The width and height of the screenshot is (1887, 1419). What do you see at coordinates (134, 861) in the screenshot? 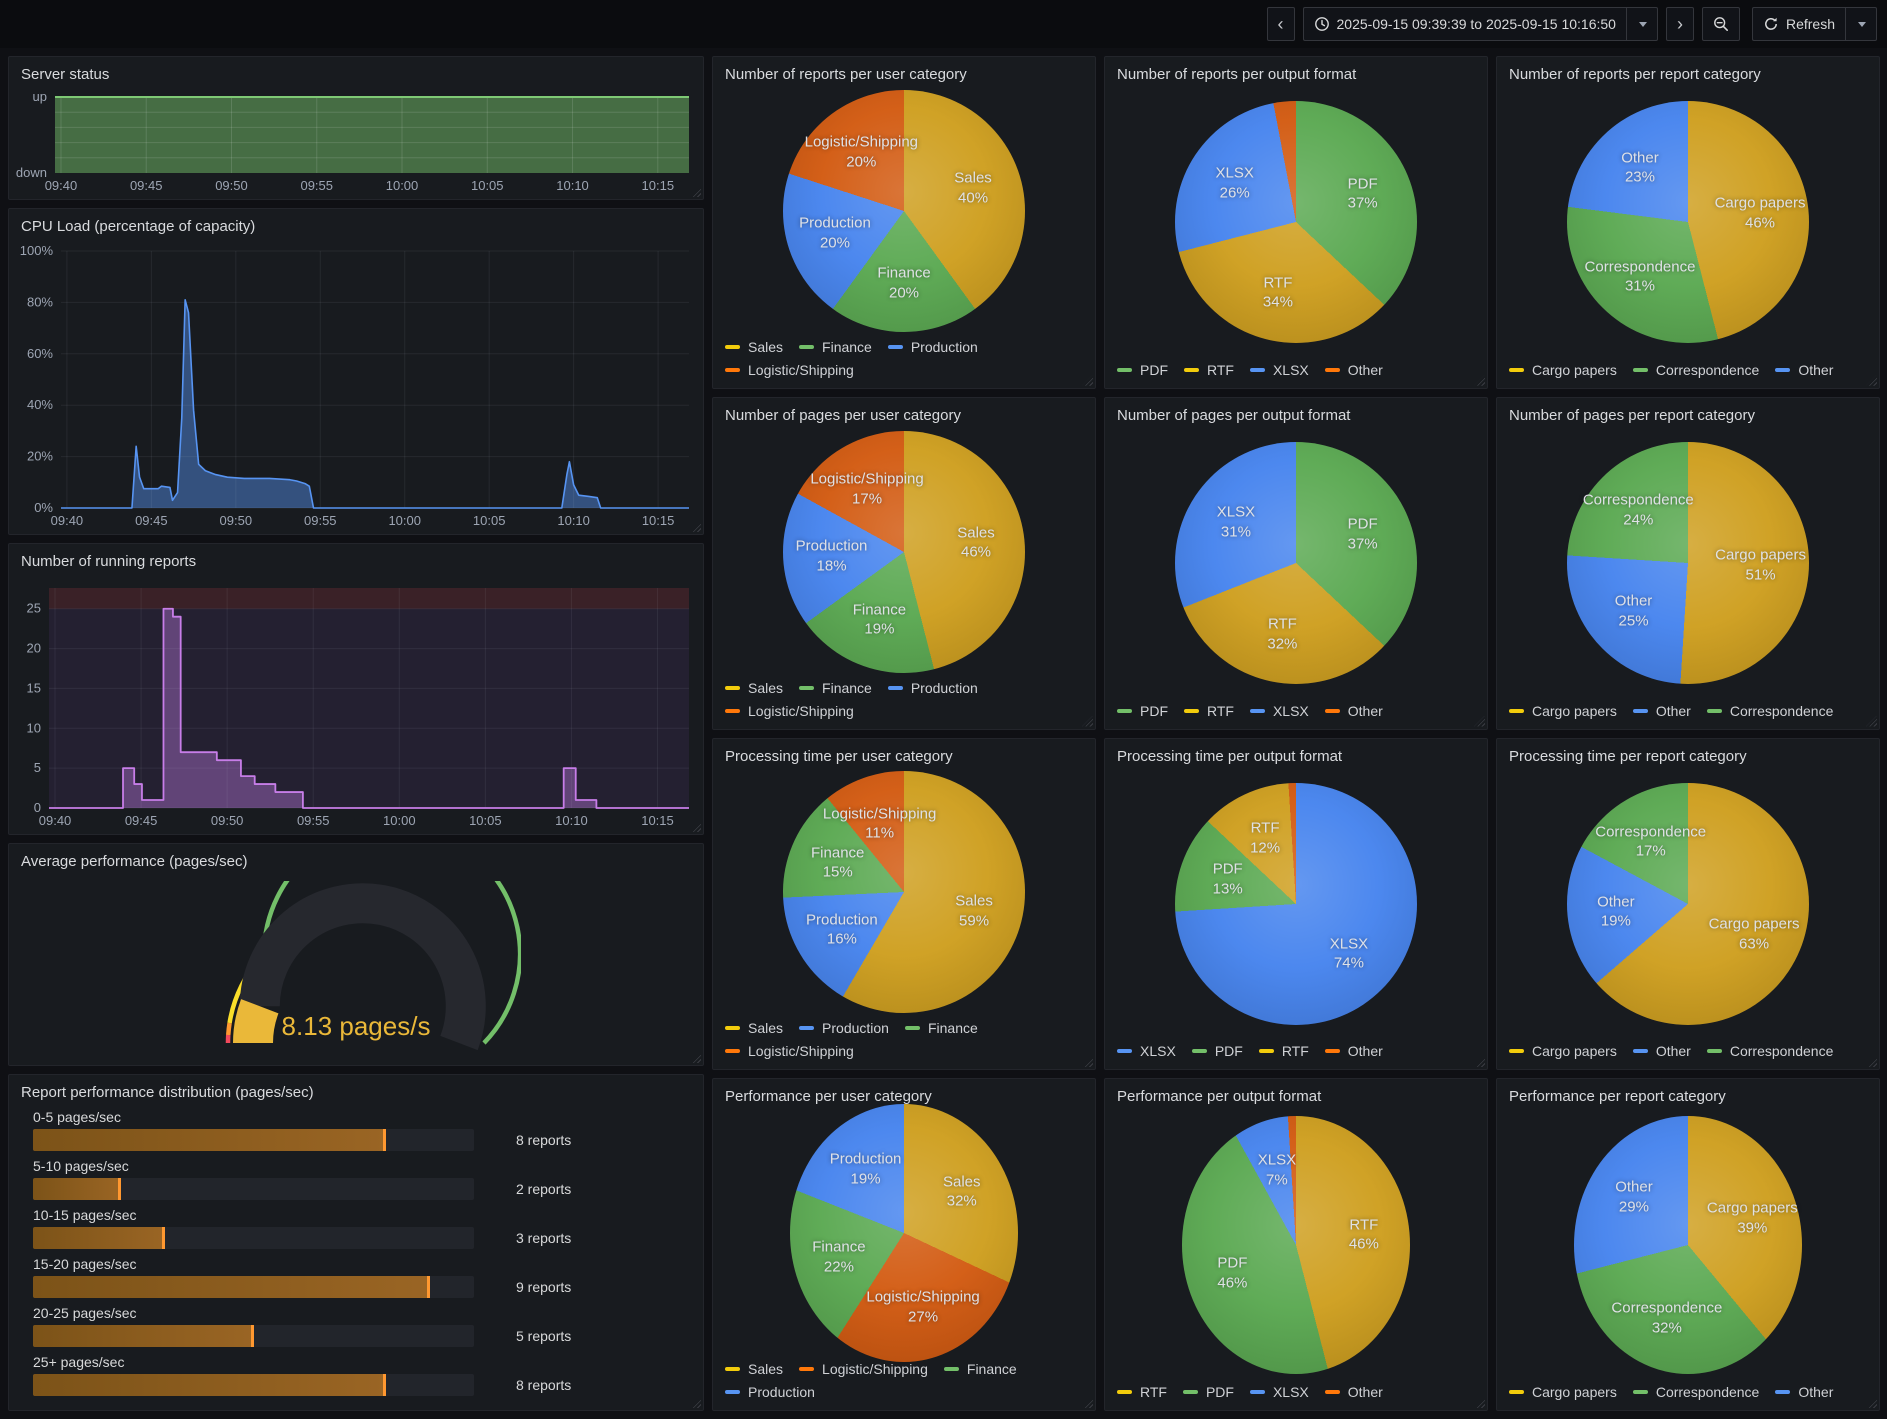
I see `panel-title: Average performance (pages/sec)` at bounding box center [134, 861].